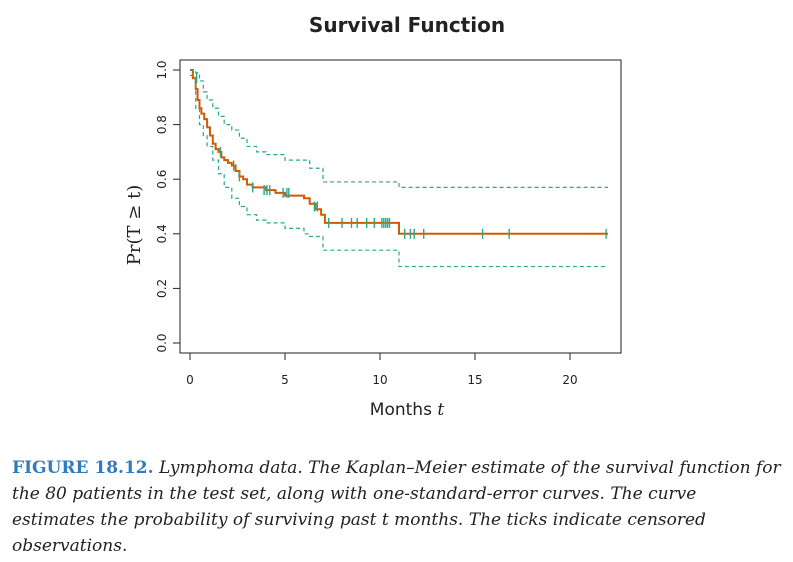 The image size is (793, 562). What do you see at coordinates (162, 124) in the screenshot?
I see `y-tick-label: 0.8` at bounding box center [162, 124].